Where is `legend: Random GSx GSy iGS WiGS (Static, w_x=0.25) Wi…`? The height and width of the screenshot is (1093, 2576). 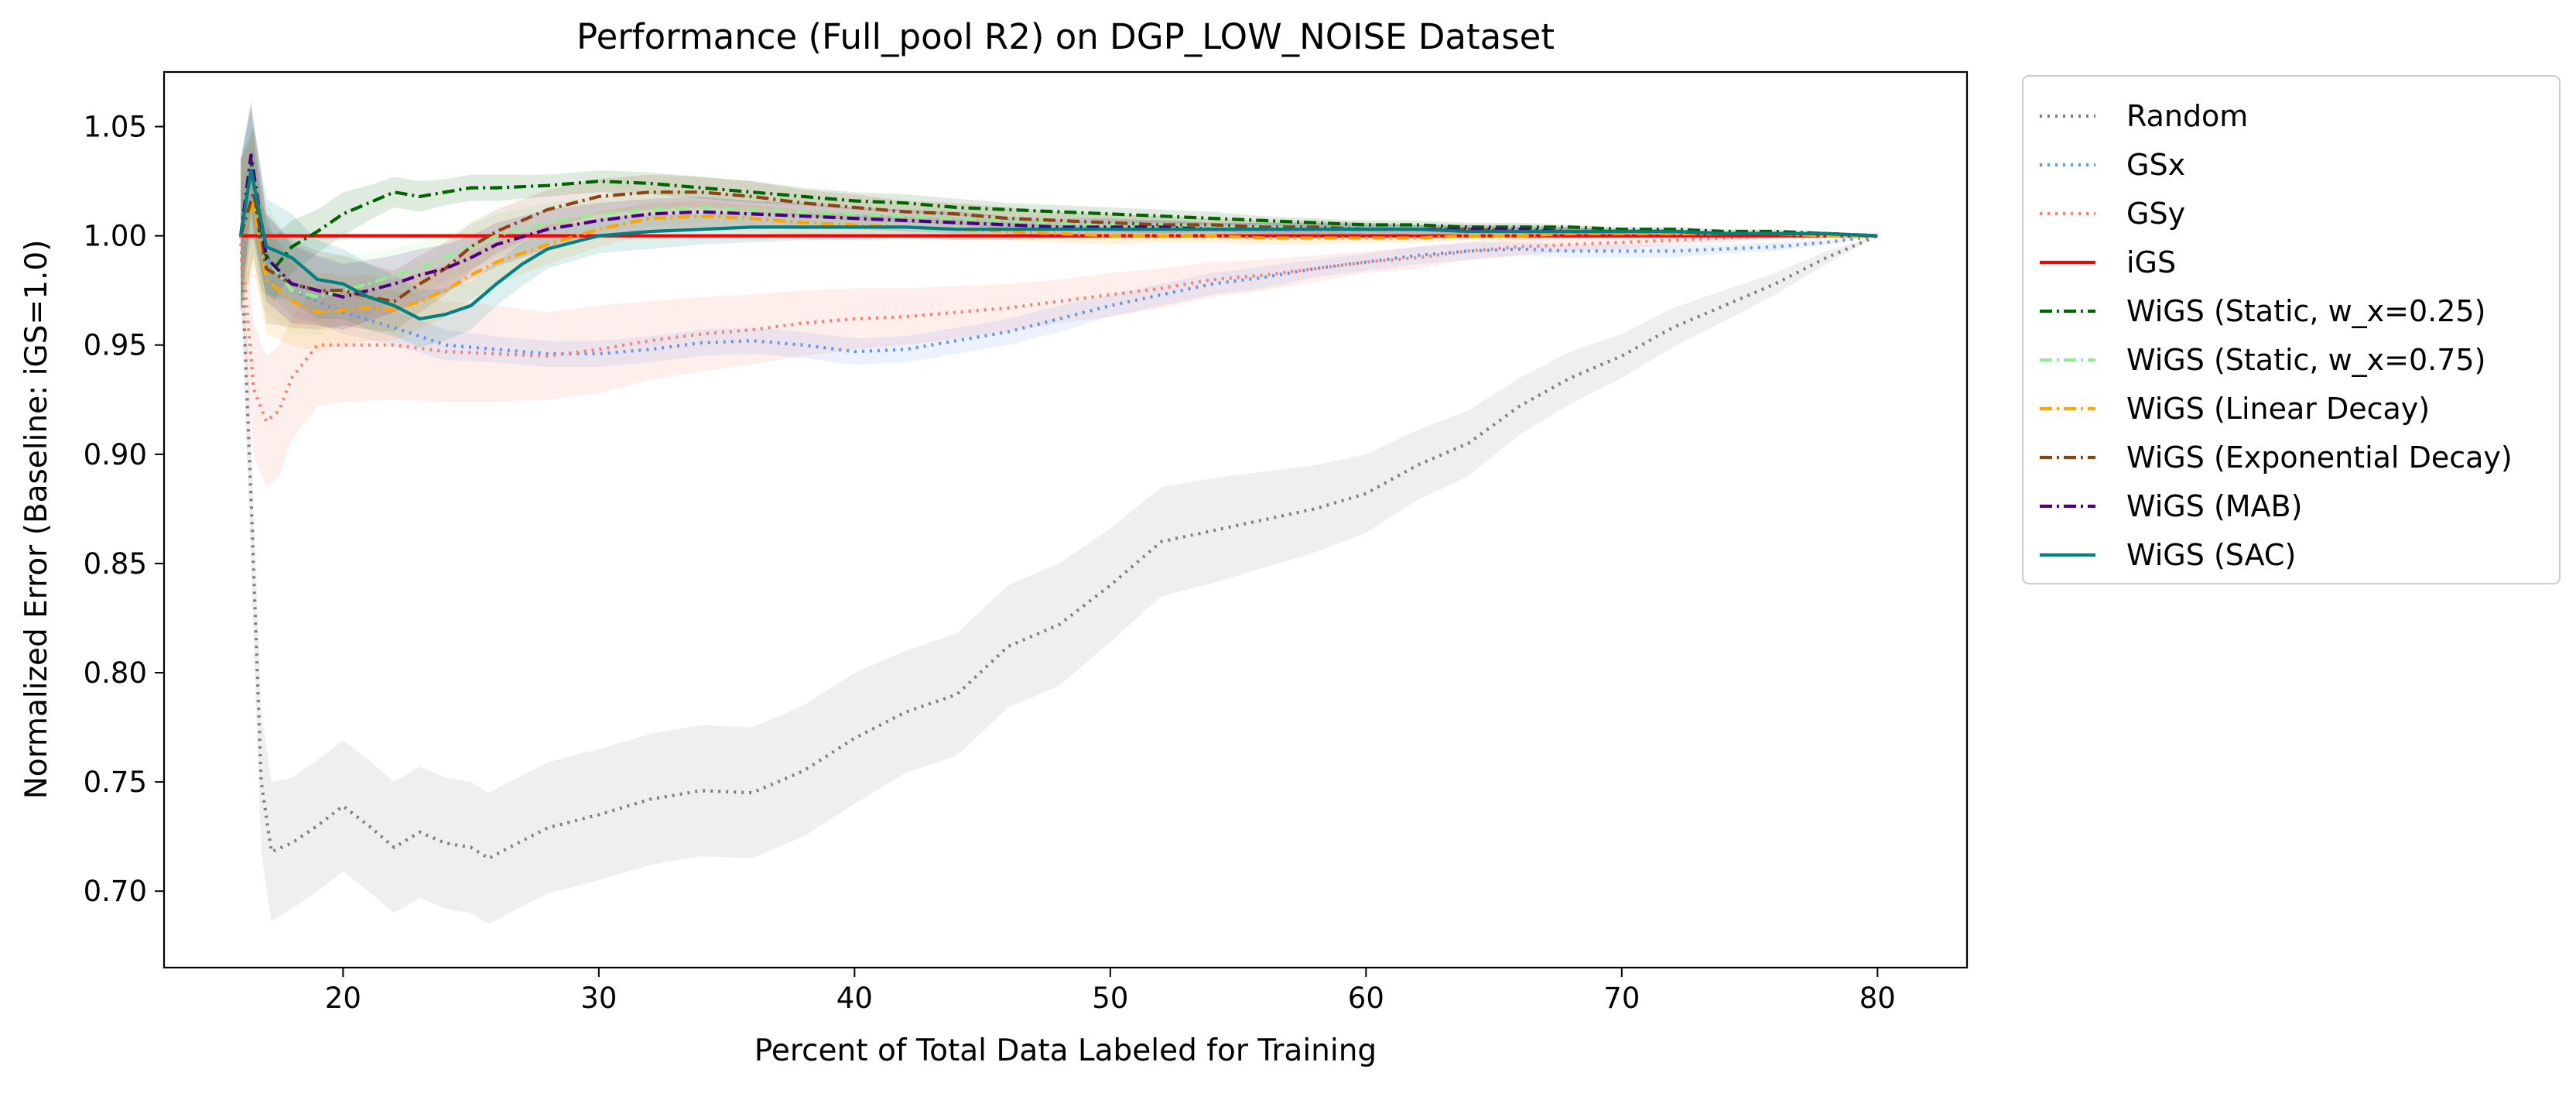 legend: Random GSx GSy iGS WiGS (Static, w_x=0.25) Wi… is located at coordinates (2292, 329).